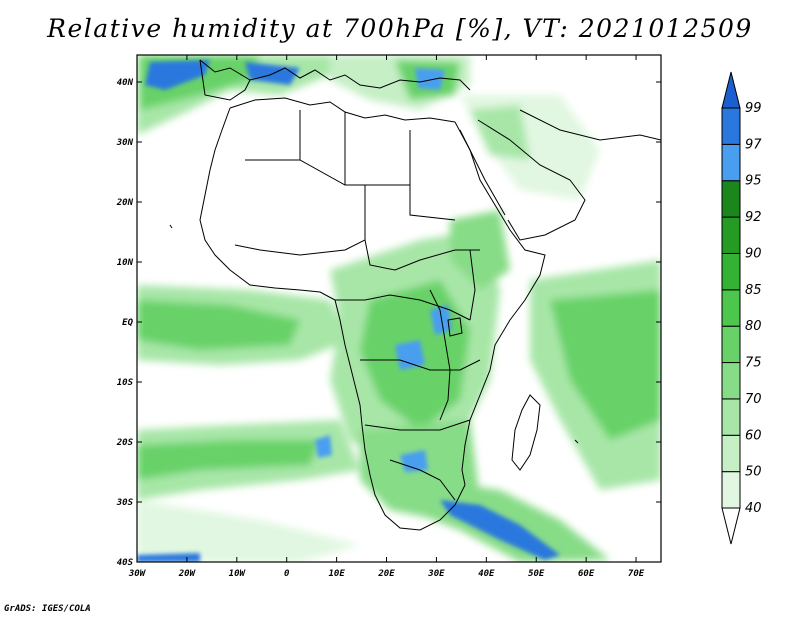  What do you see at coordinates (436, 574) in the screenshot?
I see `lon-label-6: 30E` at bounding box center [436, 574].